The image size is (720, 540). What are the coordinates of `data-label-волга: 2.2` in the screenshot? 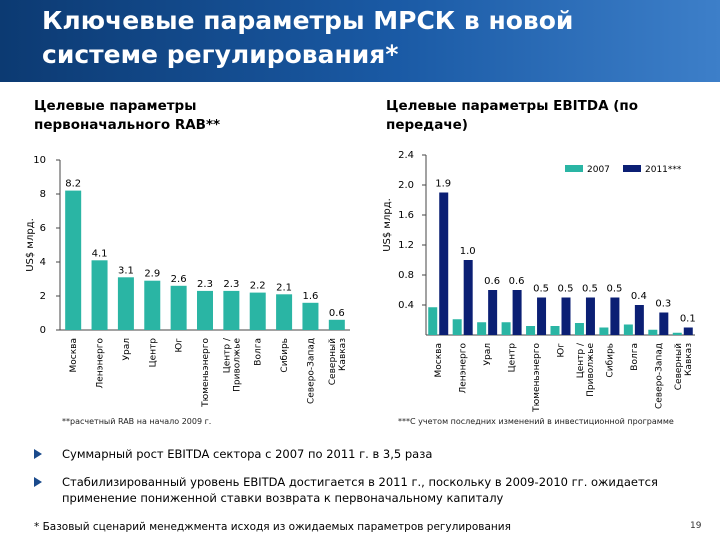 It's located at (258, 286).